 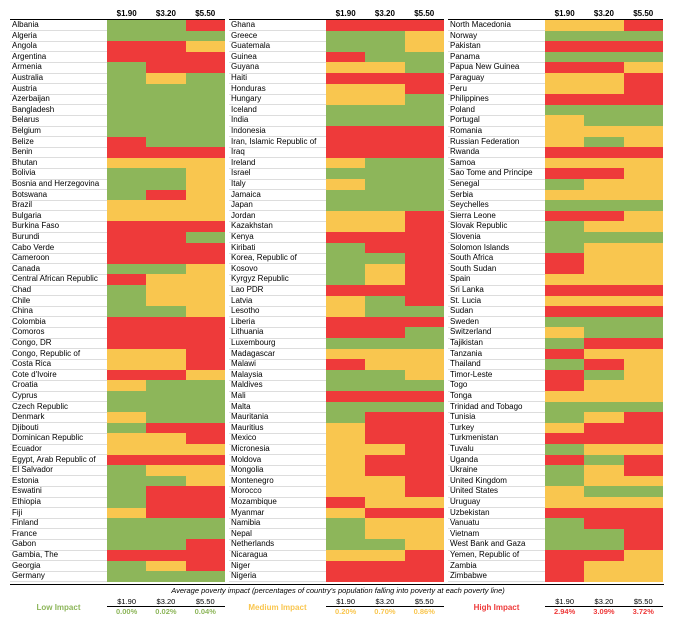 I want to click on country-name: Eswatini, so click(x=27, y=491).